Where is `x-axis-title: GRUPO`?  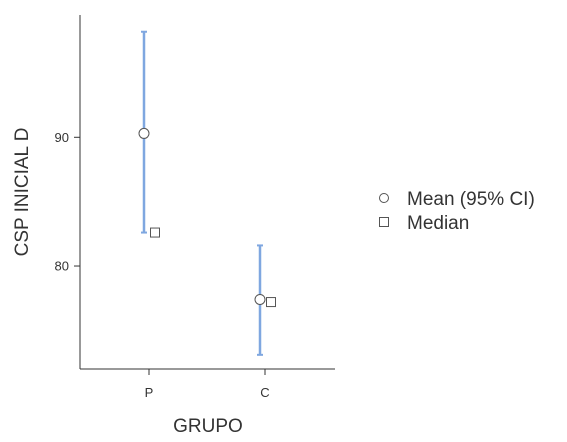 x-axis-title: GRUPO is located at coordinates (208, 426).